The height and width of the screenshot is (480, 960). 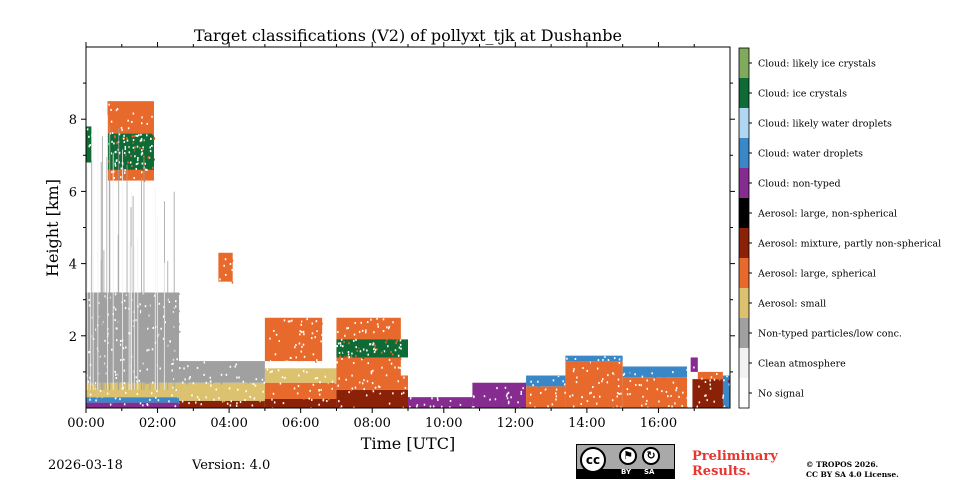 What do you see at coordinates (52, 228) in the screenshot?
I see `y-axis-label: Height [km]` at bounding box center [52, 228].